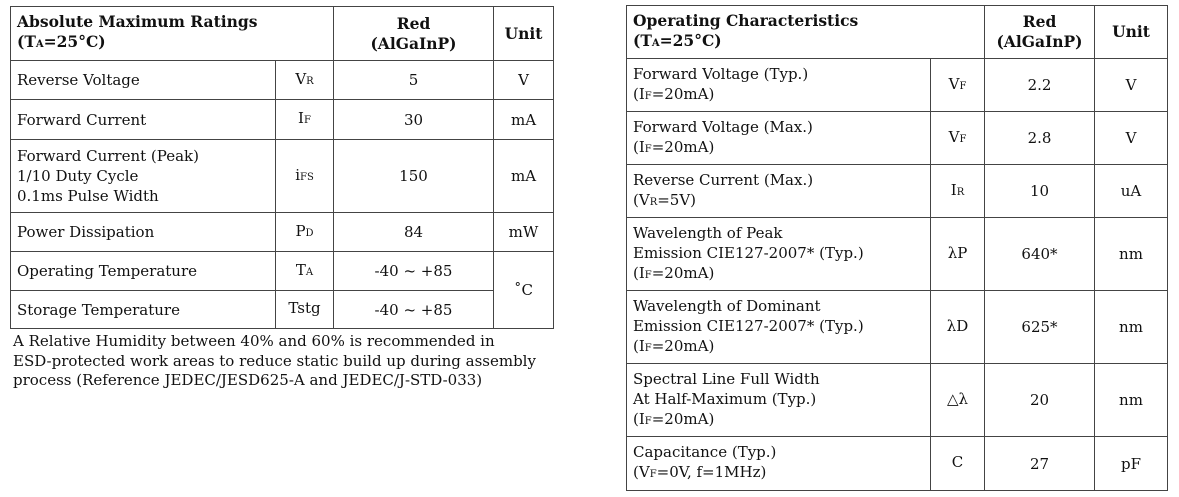  Describe the element at coordinates (711, 472) in the screenshot. I see `condition-suffix: =0V, f=1MHz)` at that location.